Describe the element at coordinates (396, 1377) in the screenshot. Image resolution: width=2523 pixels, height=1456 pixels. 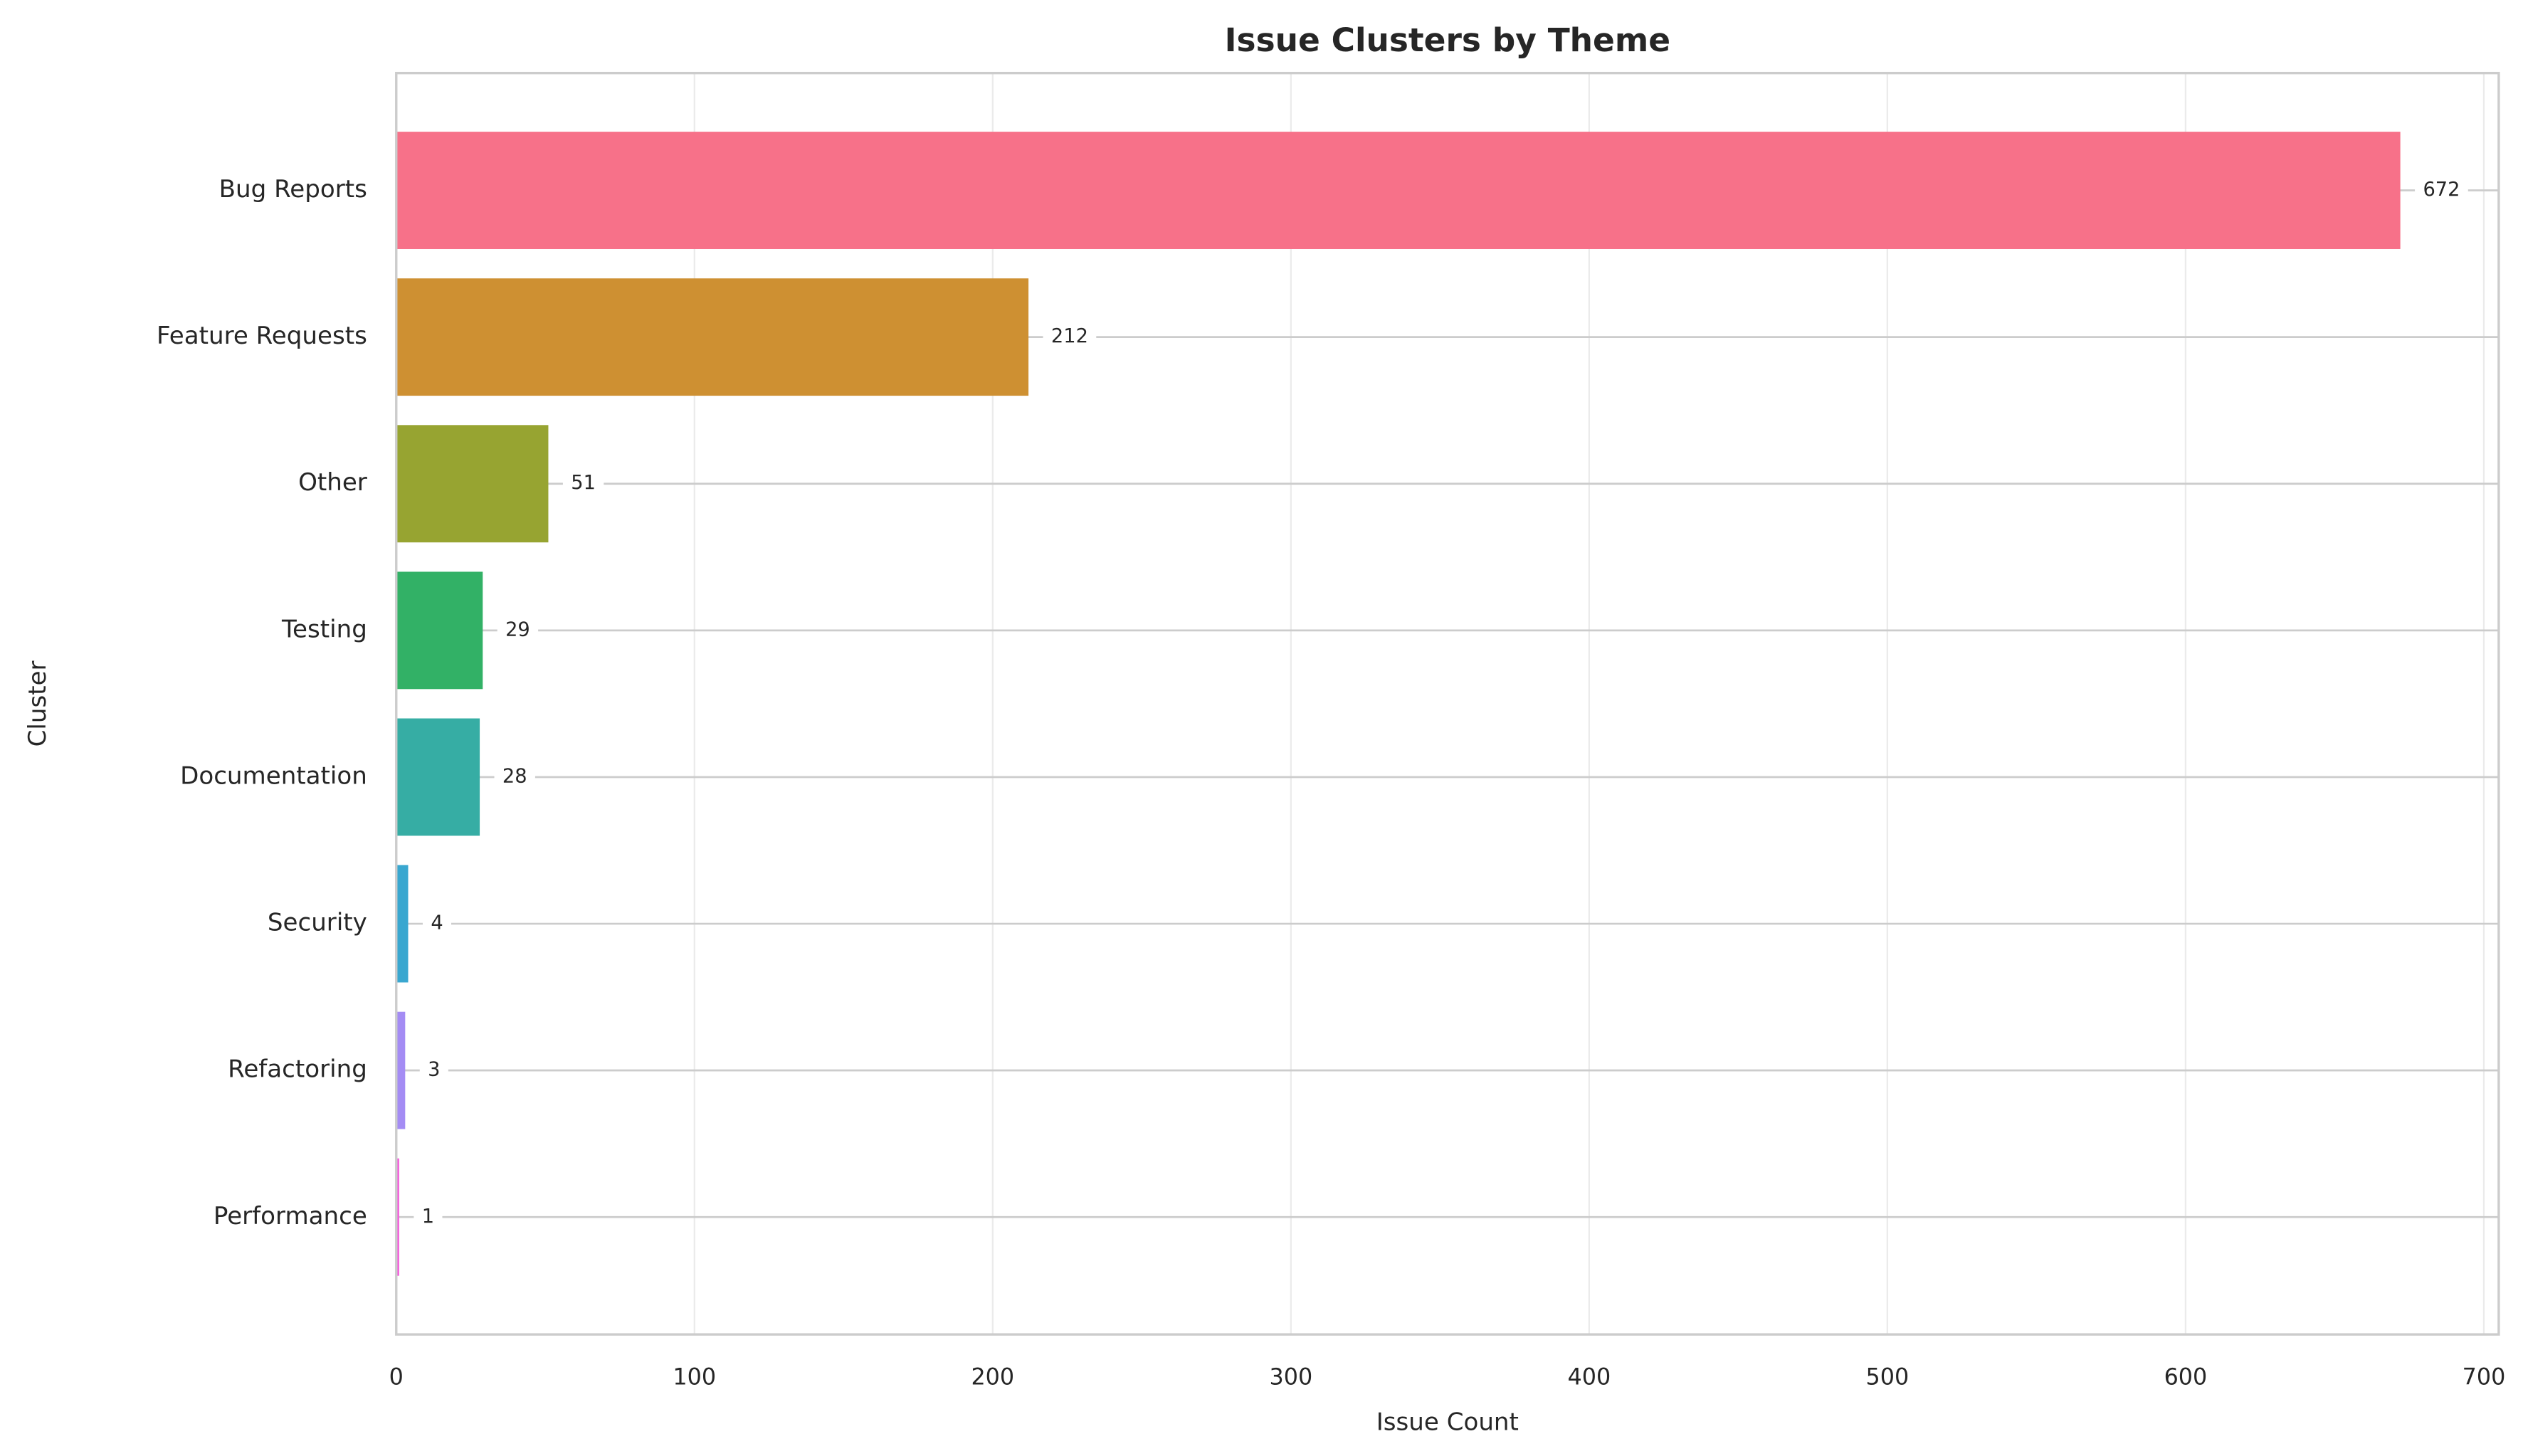
I see `x-tick-label: 0` at that location.